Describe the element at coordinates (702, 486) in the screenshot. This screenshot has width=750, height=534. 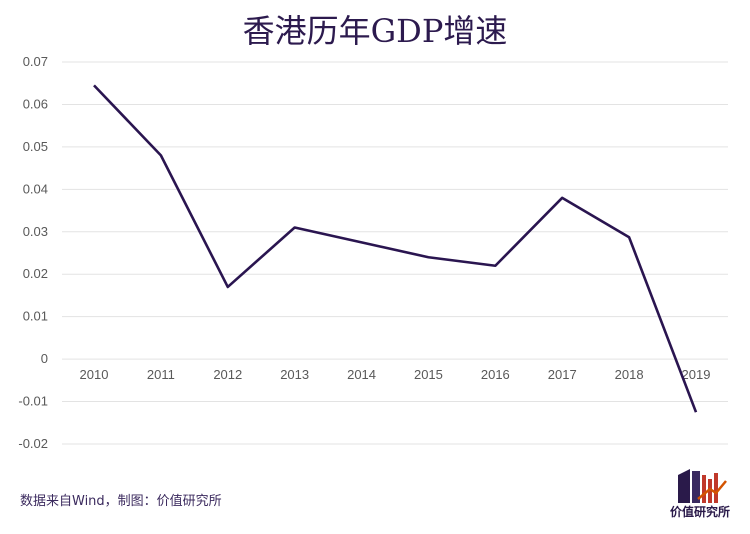
I see `logo-icon` at that location.